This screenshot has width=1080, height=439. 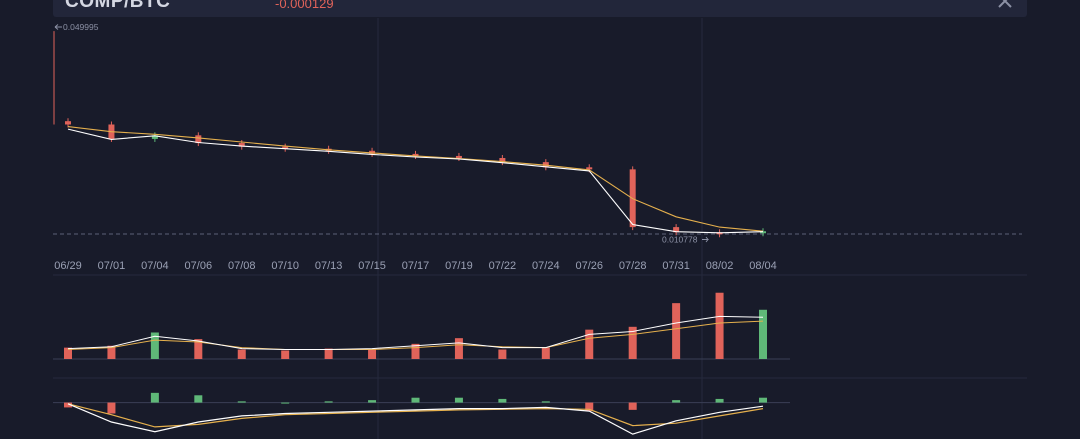 I want to click on x-tick-label: 07/22, so click(x=503, y=266).